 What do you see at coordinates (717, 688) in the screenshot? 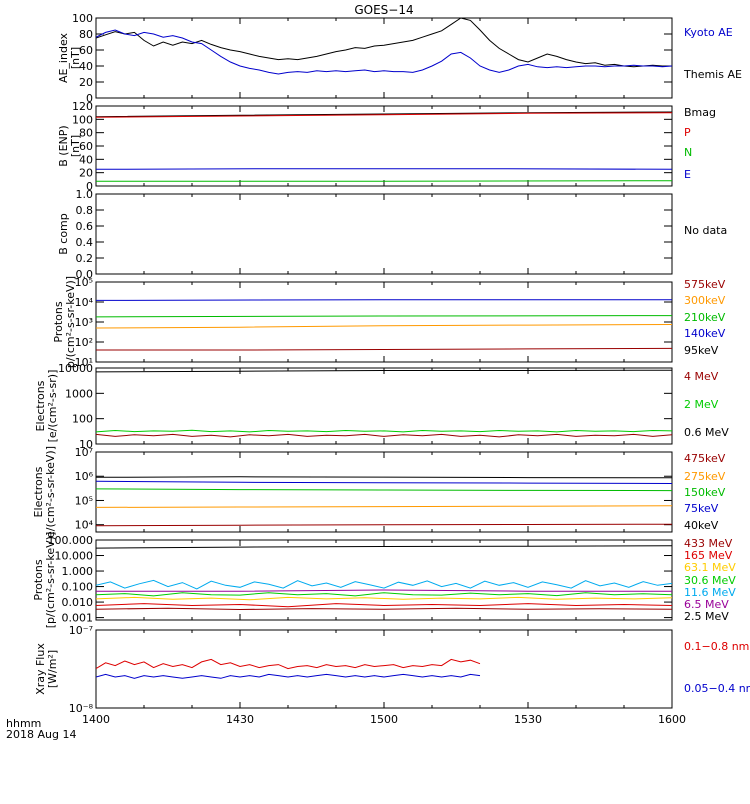
I see `legend-xray-0-05-0-4-nm: 0.05−0.4 nm` at bounding box center [717, 688].